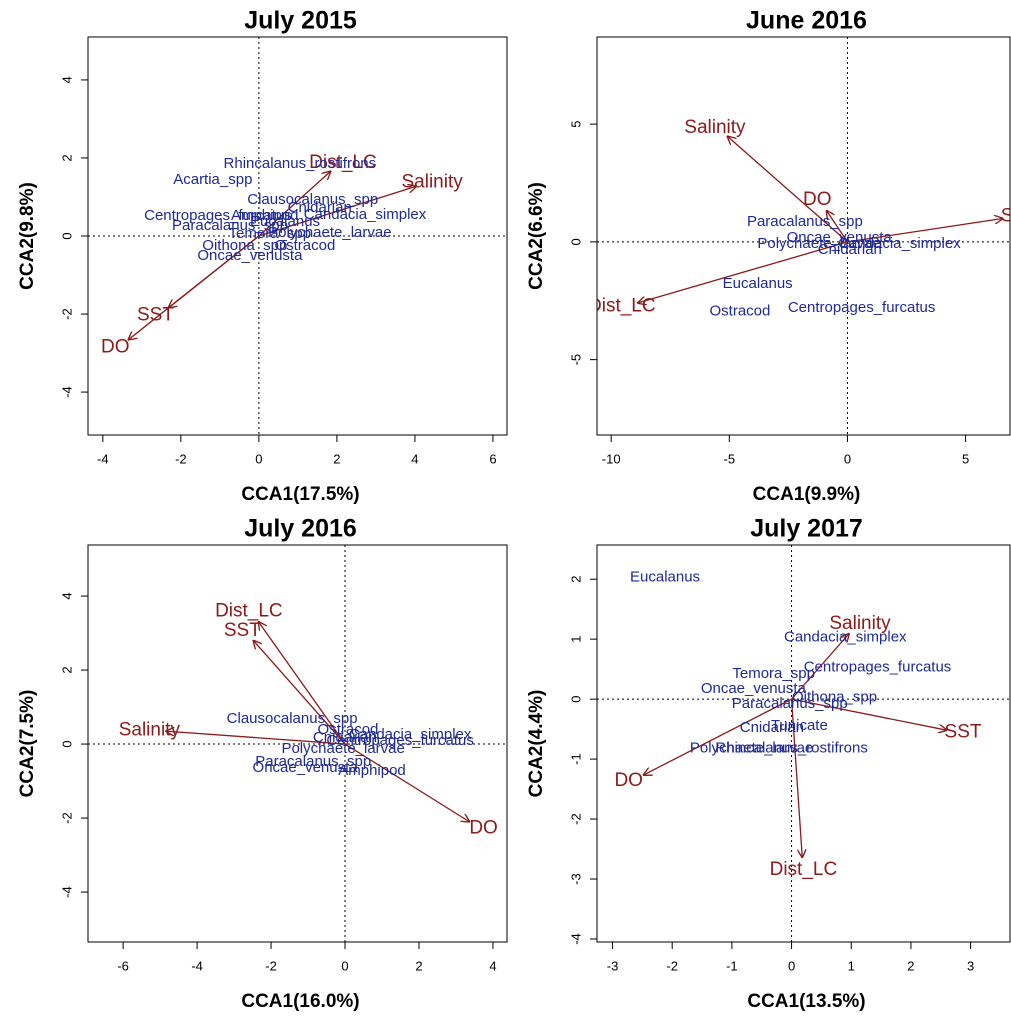  Describe the element at coordinates (806, 21) in the screenshot. I see `panel-title: June 2016` at that location.